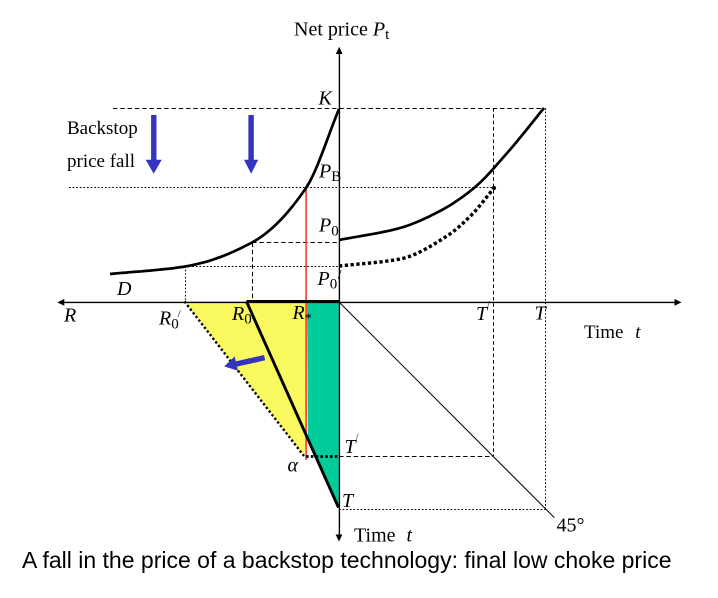  I want to click on svg-text: K, so click(326, 99).